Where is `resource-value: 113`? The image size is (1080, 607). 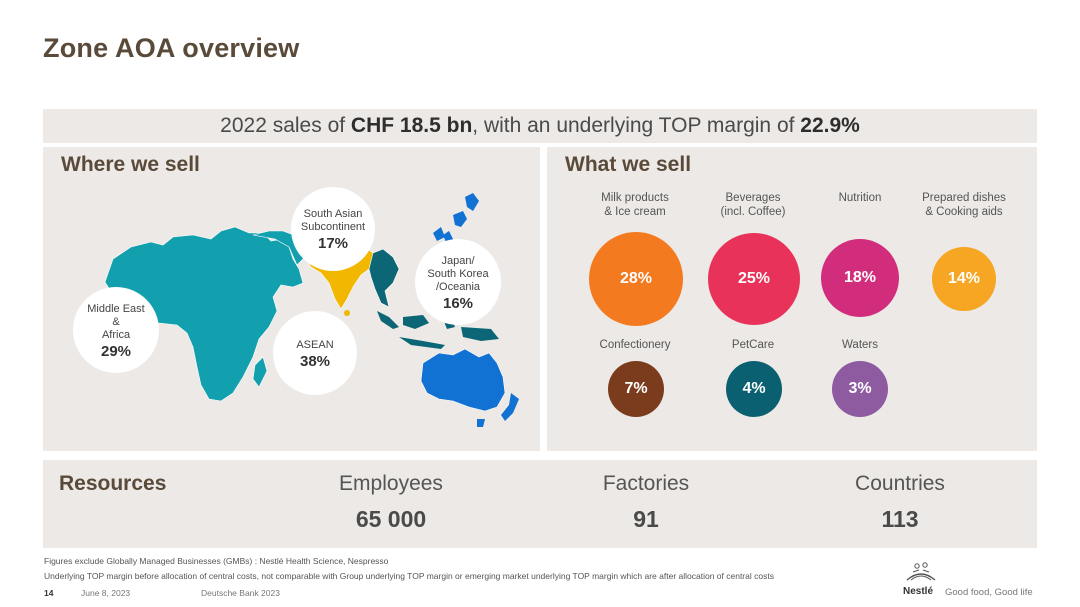 resource-value: 113 is located at coordinates (900, 519).